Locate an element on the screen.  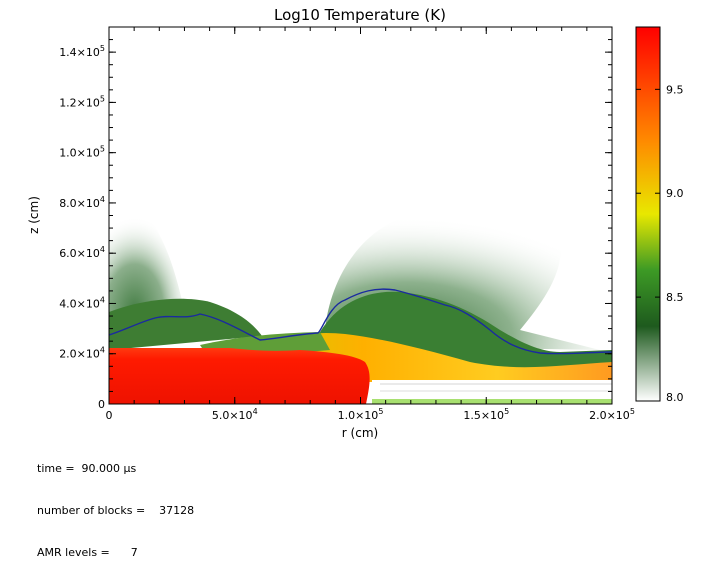
contour-line is located at coordinates (360, 321).